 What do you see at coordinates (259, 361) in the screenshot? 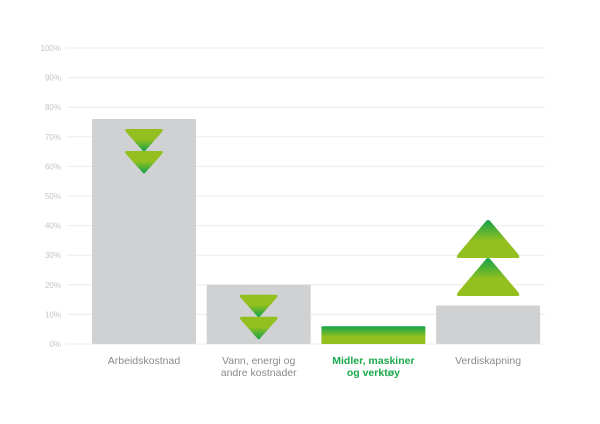
I see `x-category-label: Vann, energi og` at bounding box center [259, 361].